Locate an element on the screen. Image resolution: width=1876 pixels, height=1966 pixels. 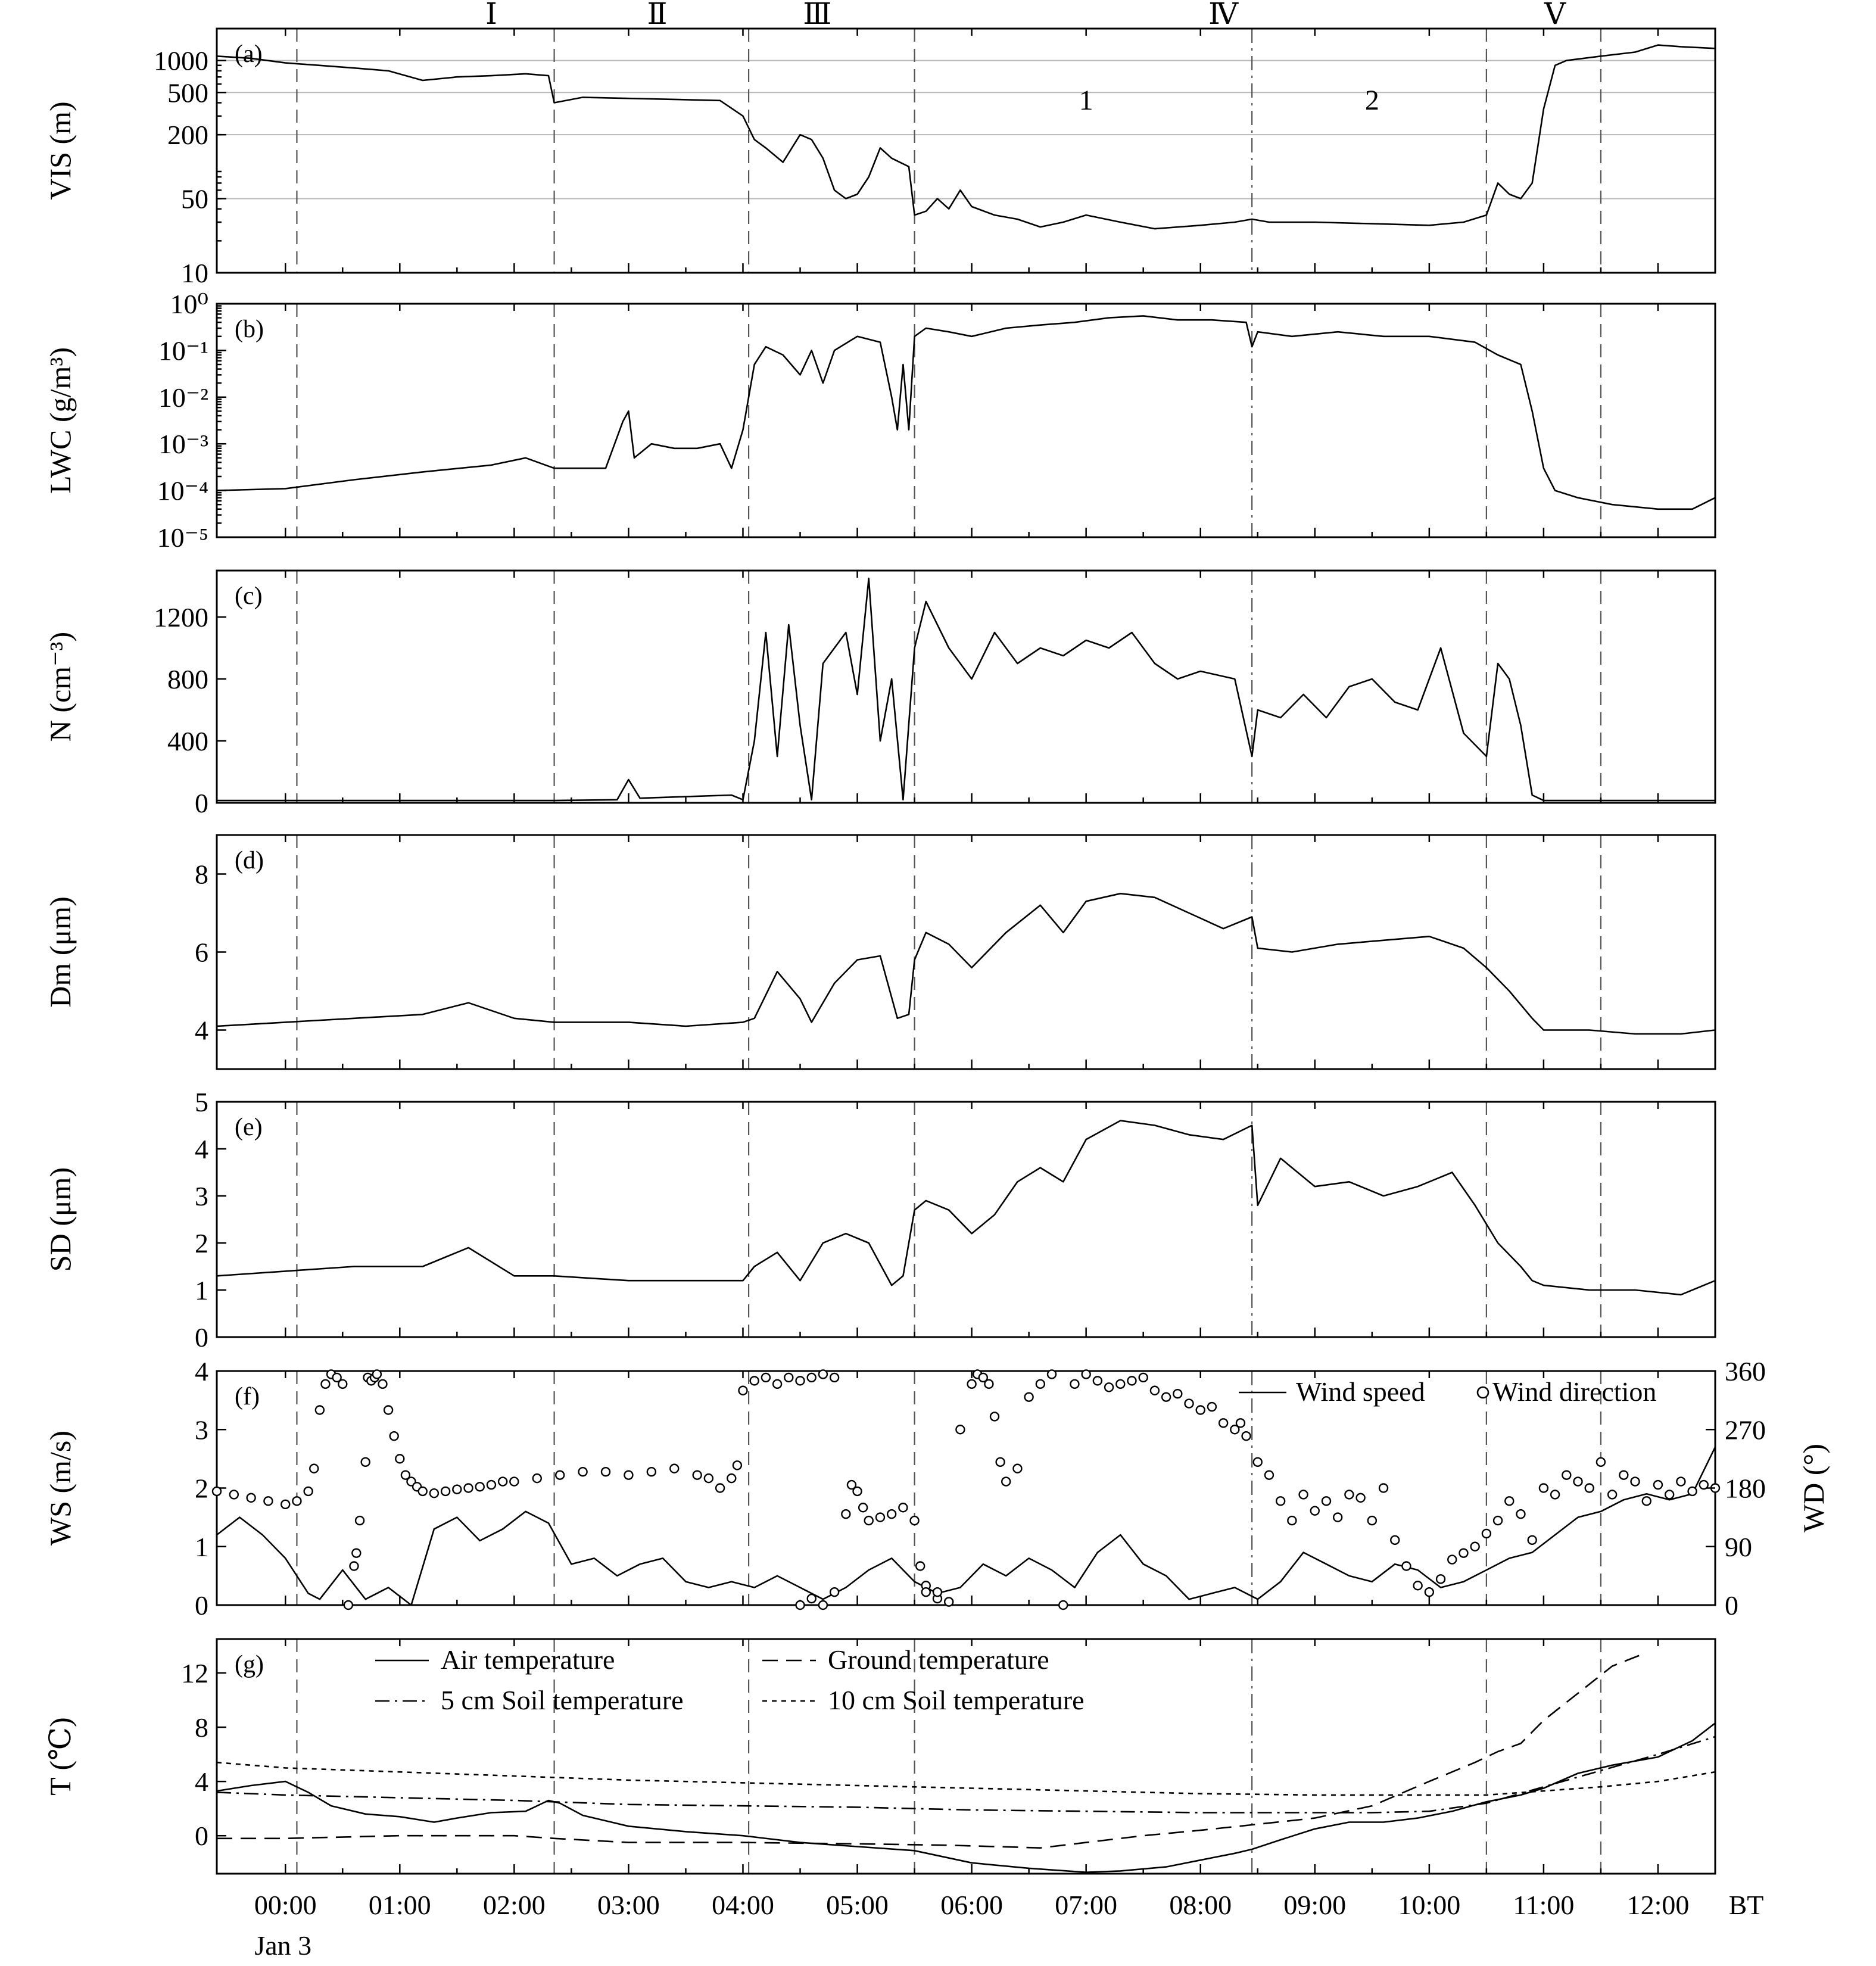
panel-tag: (c) is located at coordinates (249, 596).